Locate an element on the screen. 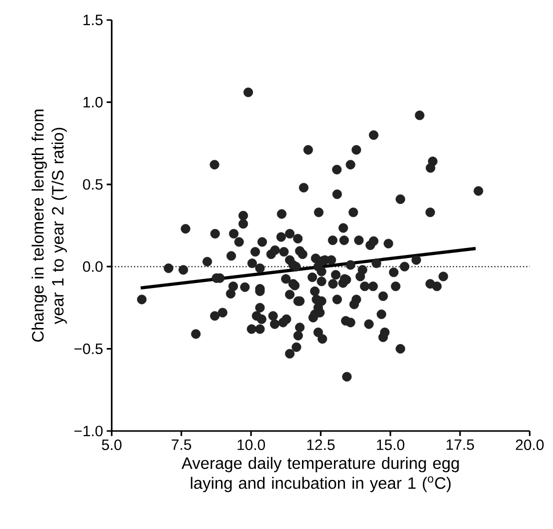 This screenshot has height=529, width=553. x-tick-label: 5.0 is located at coordinates (112, 445).